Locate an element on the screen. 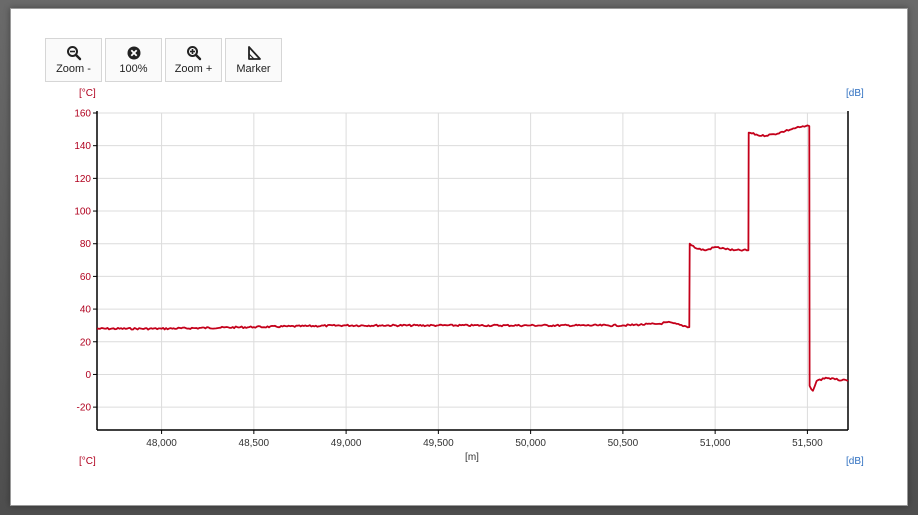 The height and width of the screenshot is (515, 918). x-tick-label: 49,500 is located at coordinates (438, 443).